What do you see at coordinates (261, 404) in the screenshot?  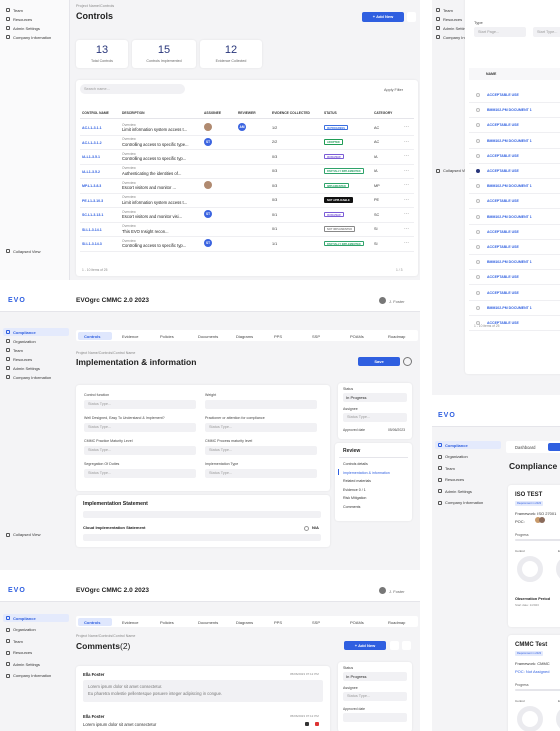 I see `field-input` at bounding box center [261, 404].